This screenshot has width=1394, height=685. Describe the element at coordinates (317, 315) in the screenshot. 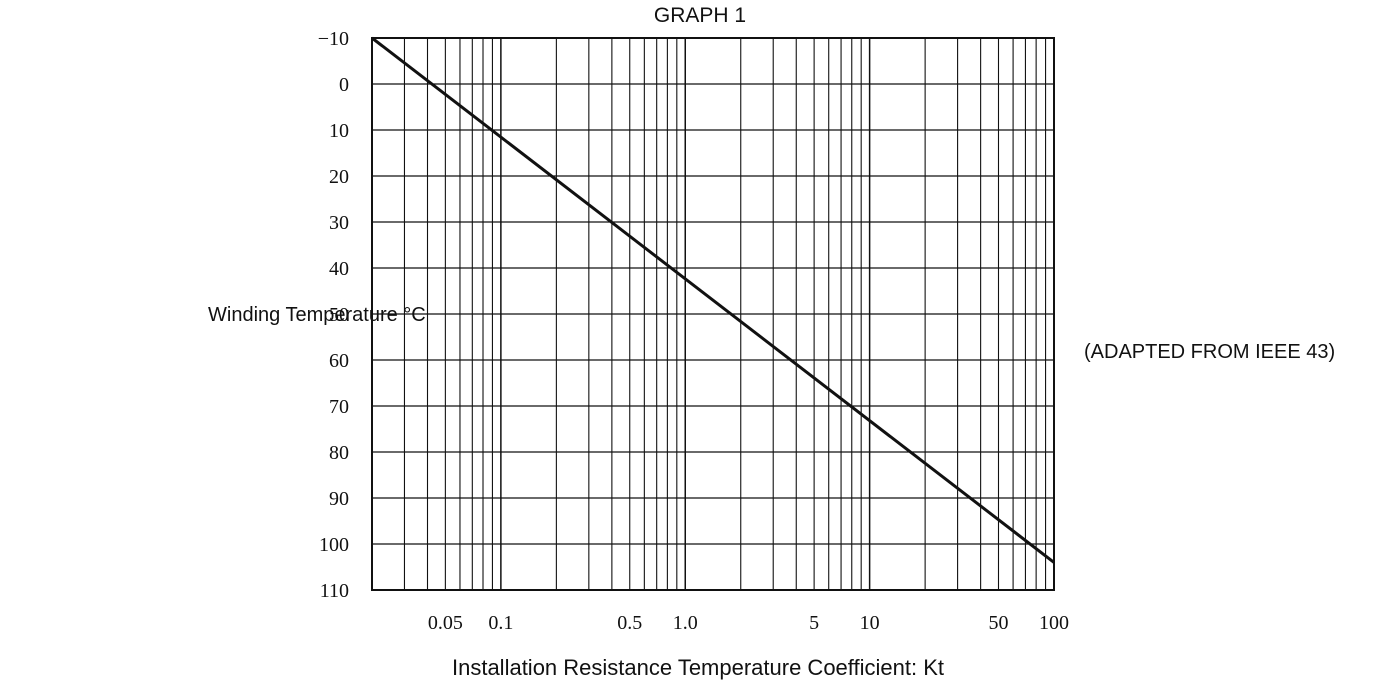

I see `y-axis-label: Winding Temperature °C` at that location.